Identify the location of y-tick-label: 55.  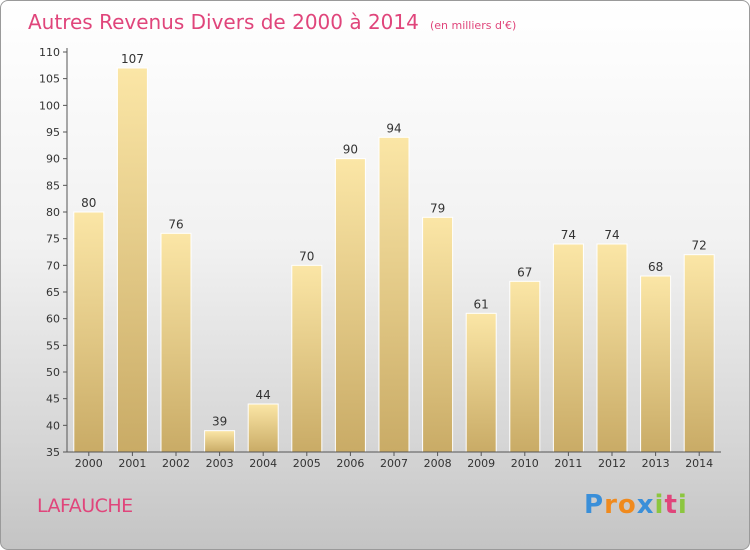
(53, 345).